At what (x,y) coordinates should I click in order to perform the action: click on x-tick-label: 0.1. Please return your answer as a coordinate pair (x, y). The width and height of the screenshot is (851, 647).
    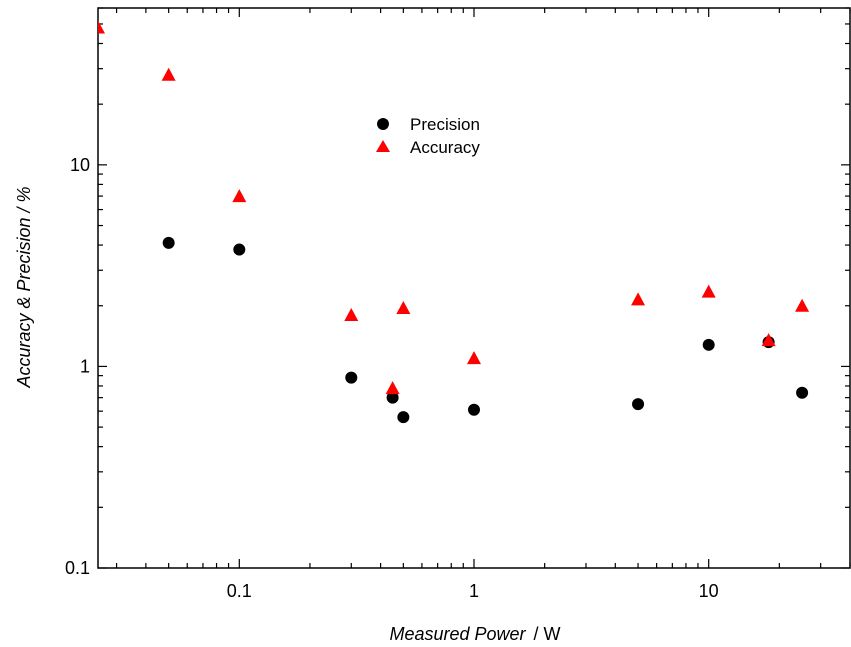
    Looking at the image, I should click on (239, 591).